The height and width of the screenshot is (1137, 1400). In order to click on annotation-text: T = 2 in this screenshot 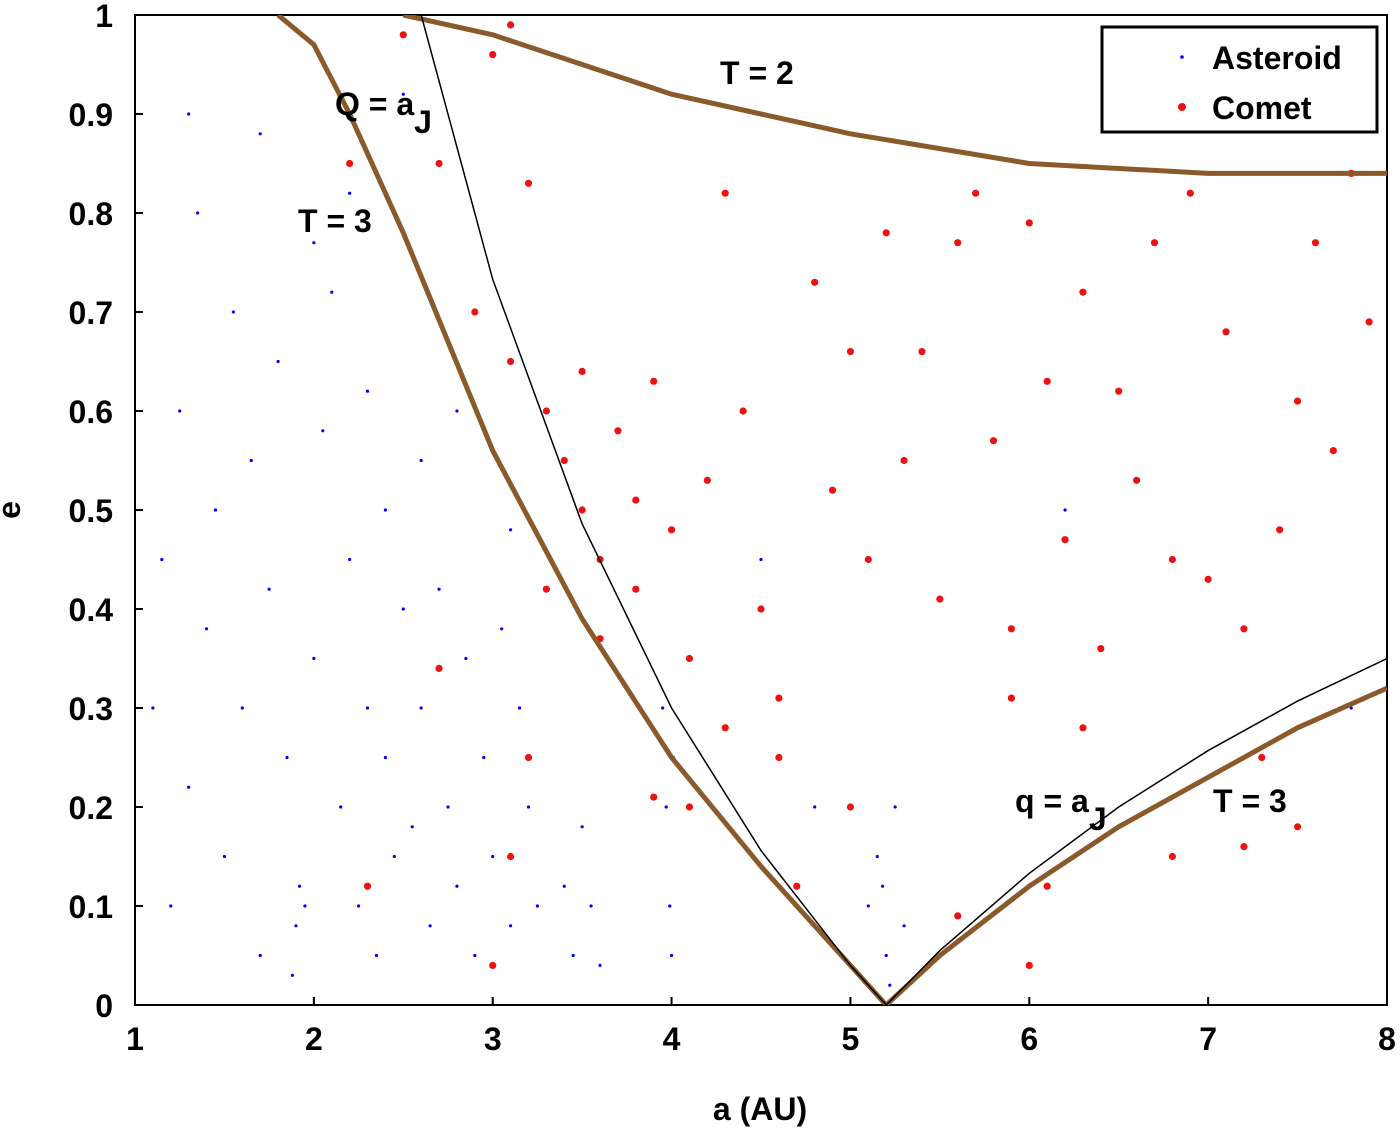, I will do `click(757, 73)`.